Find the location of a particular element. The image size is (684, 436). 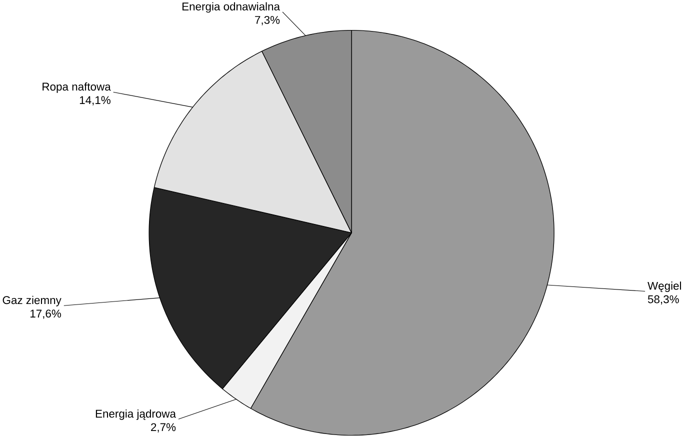

slice-label: Energia jądrowa is located at coordinates (136, 415).